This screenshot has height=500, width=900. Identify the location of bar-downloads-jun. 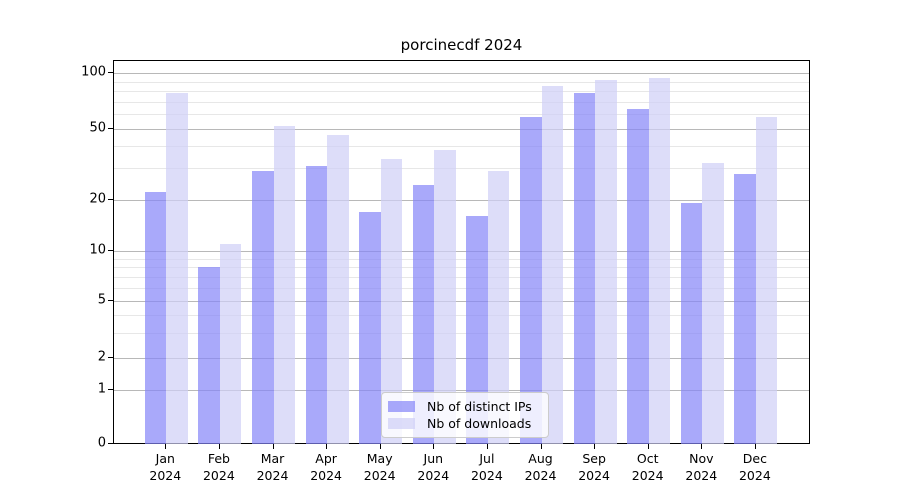
(445, 296).